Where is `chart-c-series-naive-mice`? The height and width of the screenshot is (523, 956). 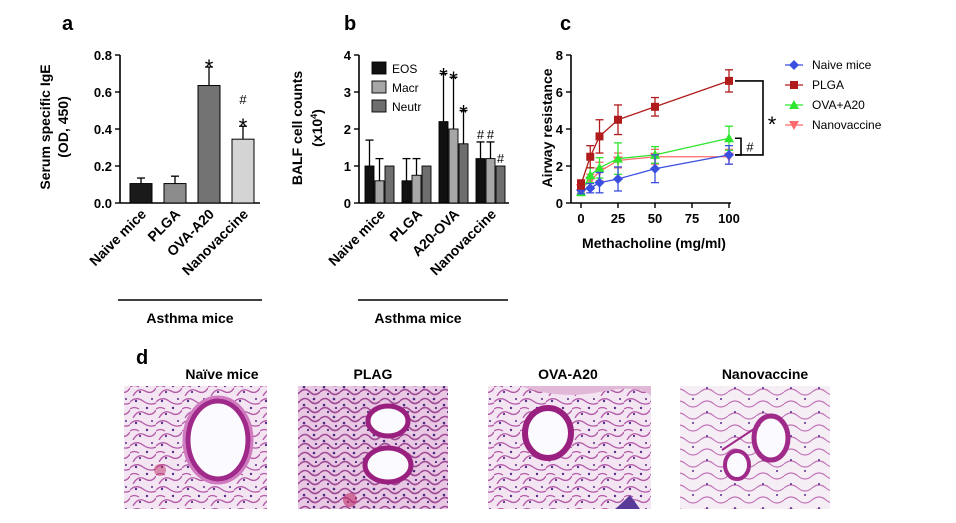 chart-c-series-naive-mice is located at coordinates (655, 170).